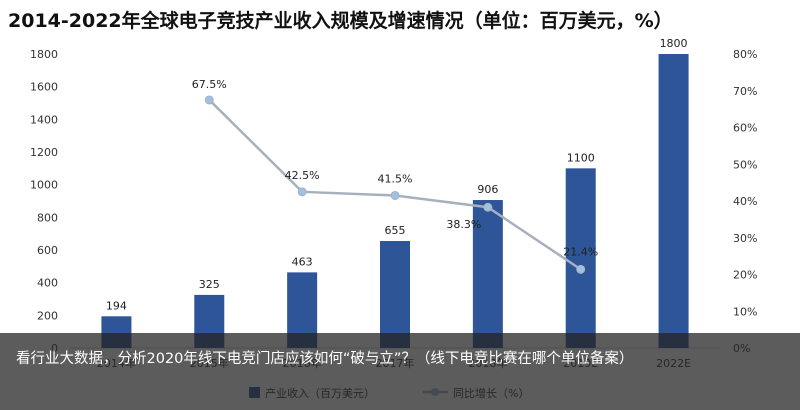 This screenshot has width=800, height=410. I want to click on bar-value-label: 1100, so click(581, 157).